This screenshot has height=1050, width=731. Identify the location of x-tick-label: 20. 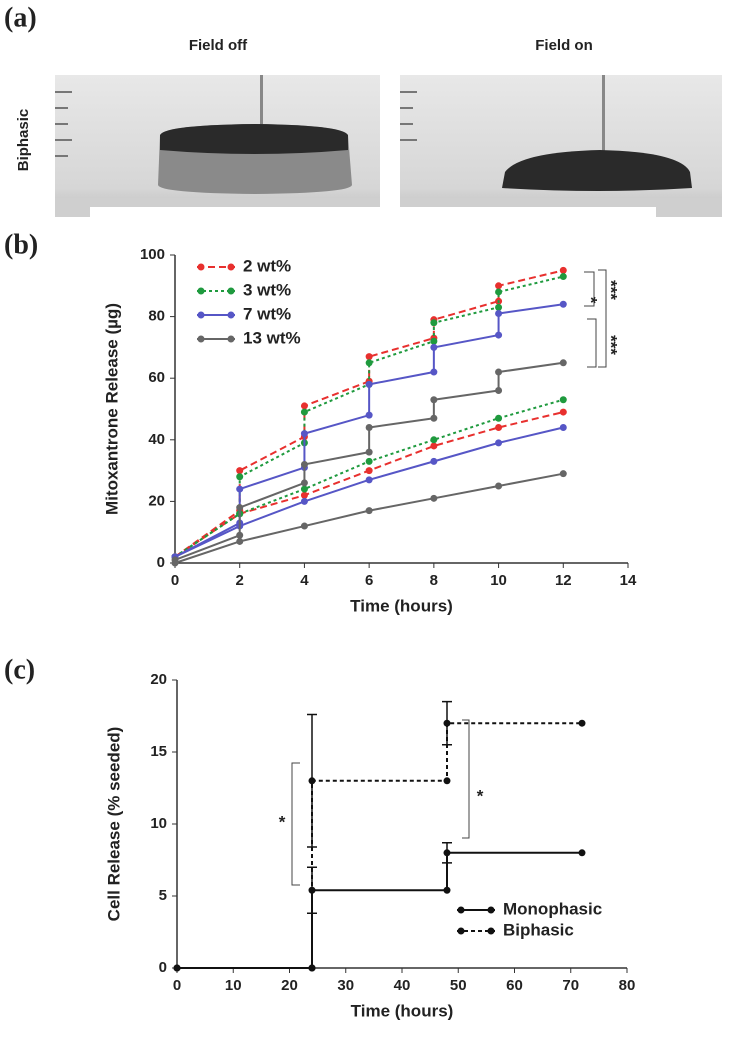
(289, 985).